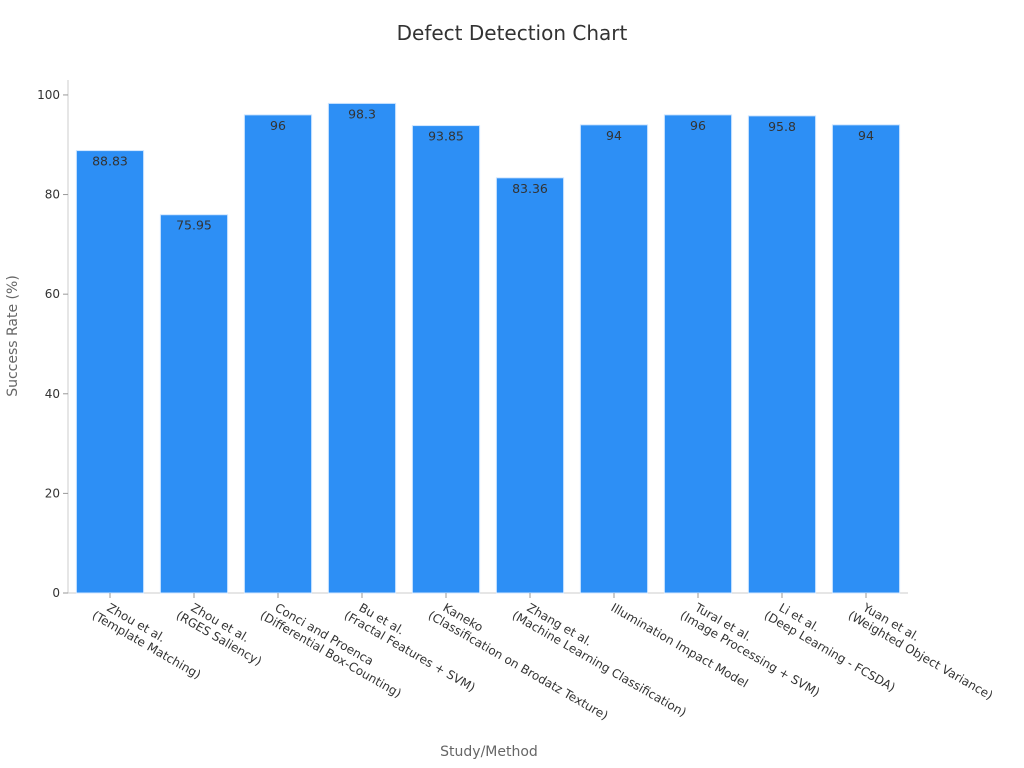 This screenshot has width=1024, height=768. I want to click on x-tick-label-line: (Classification on Brodatz Texture), so click(518, 665).